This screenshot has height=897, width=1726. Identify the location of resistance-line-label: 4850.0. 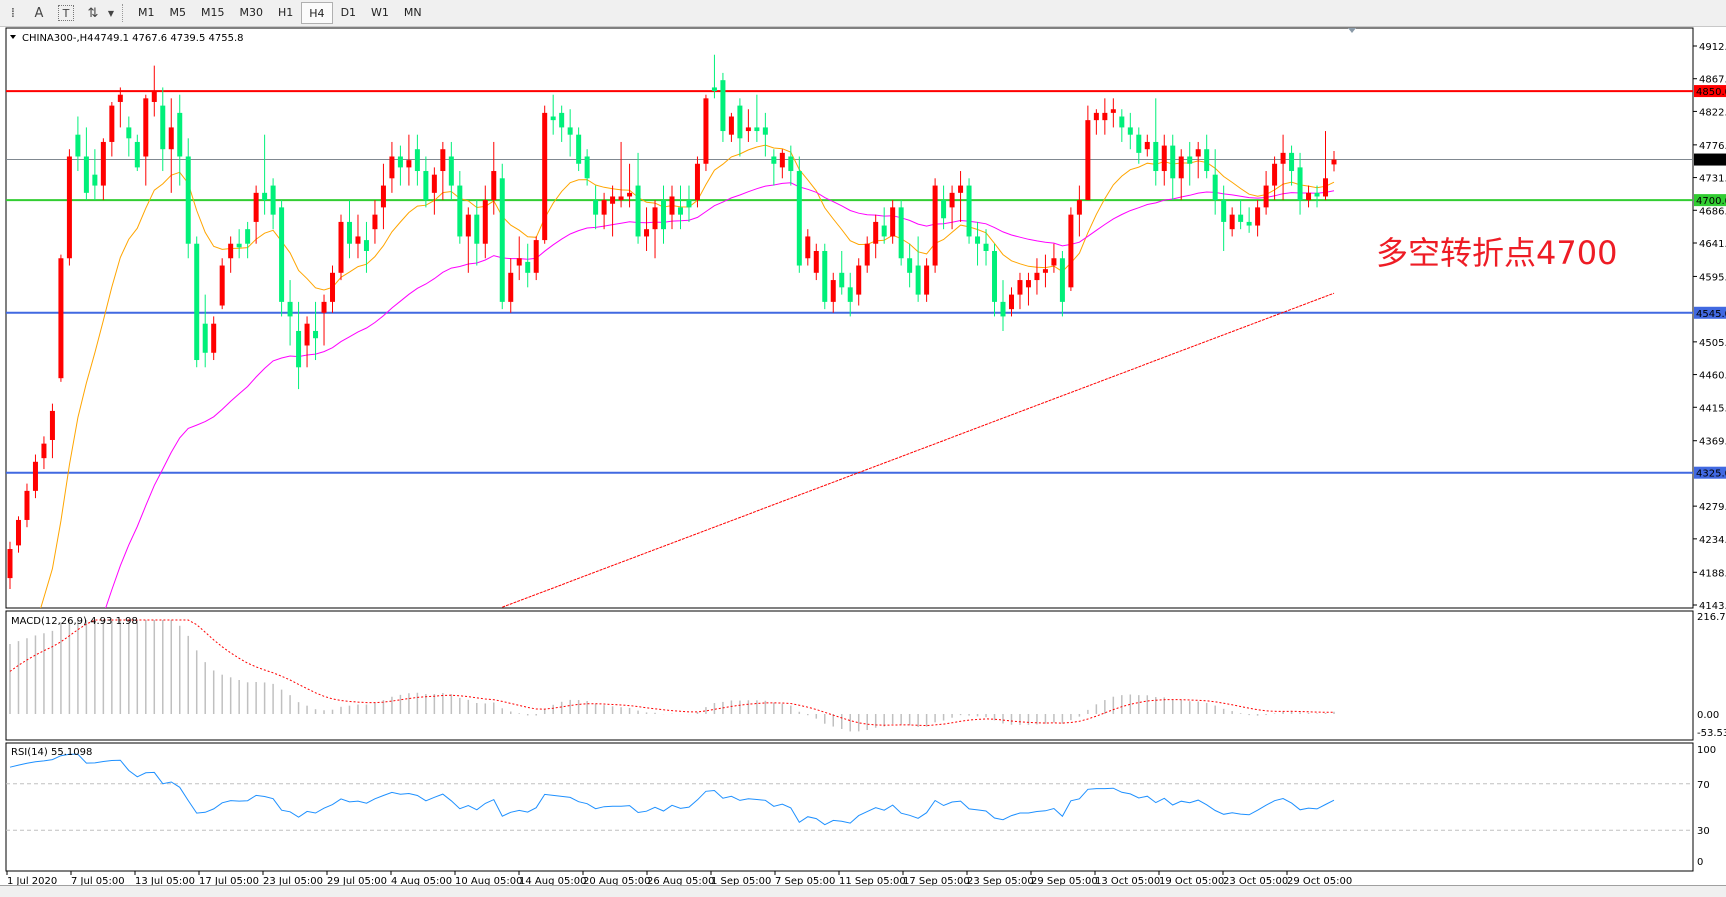
(1711, 92).